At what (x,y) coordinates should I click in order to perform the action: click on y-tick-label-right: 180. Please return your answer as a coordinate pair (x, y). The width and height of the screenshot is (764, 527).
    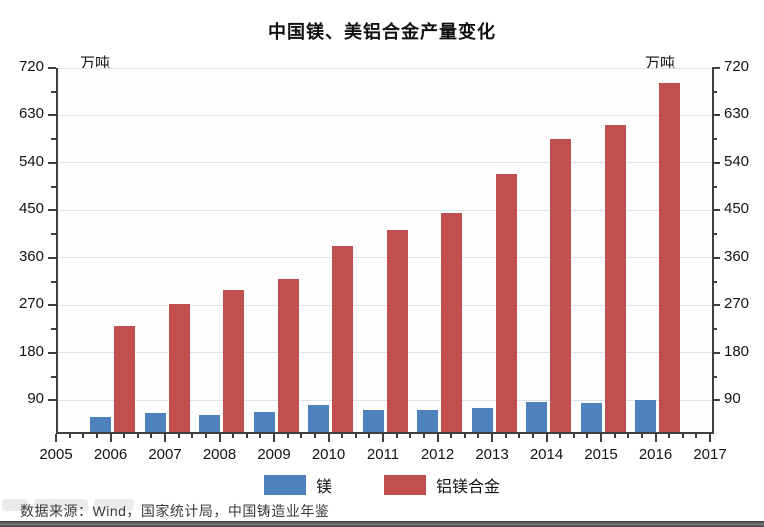
    Looking at the image, I should click on (737, 351).